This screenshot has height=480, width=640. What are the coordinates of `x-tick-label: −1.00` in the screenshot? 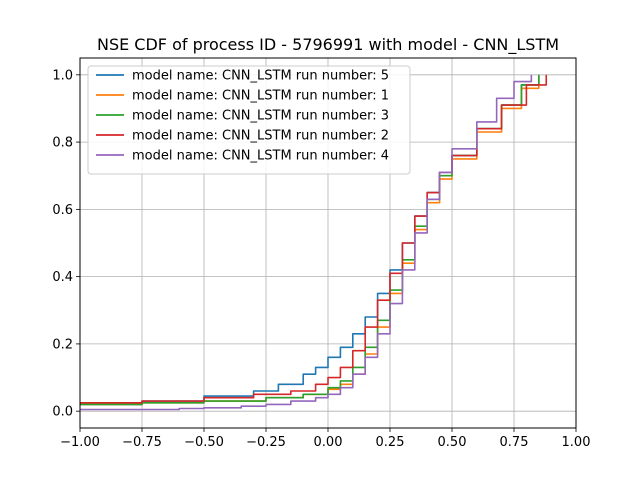 It's located at (80, 442).